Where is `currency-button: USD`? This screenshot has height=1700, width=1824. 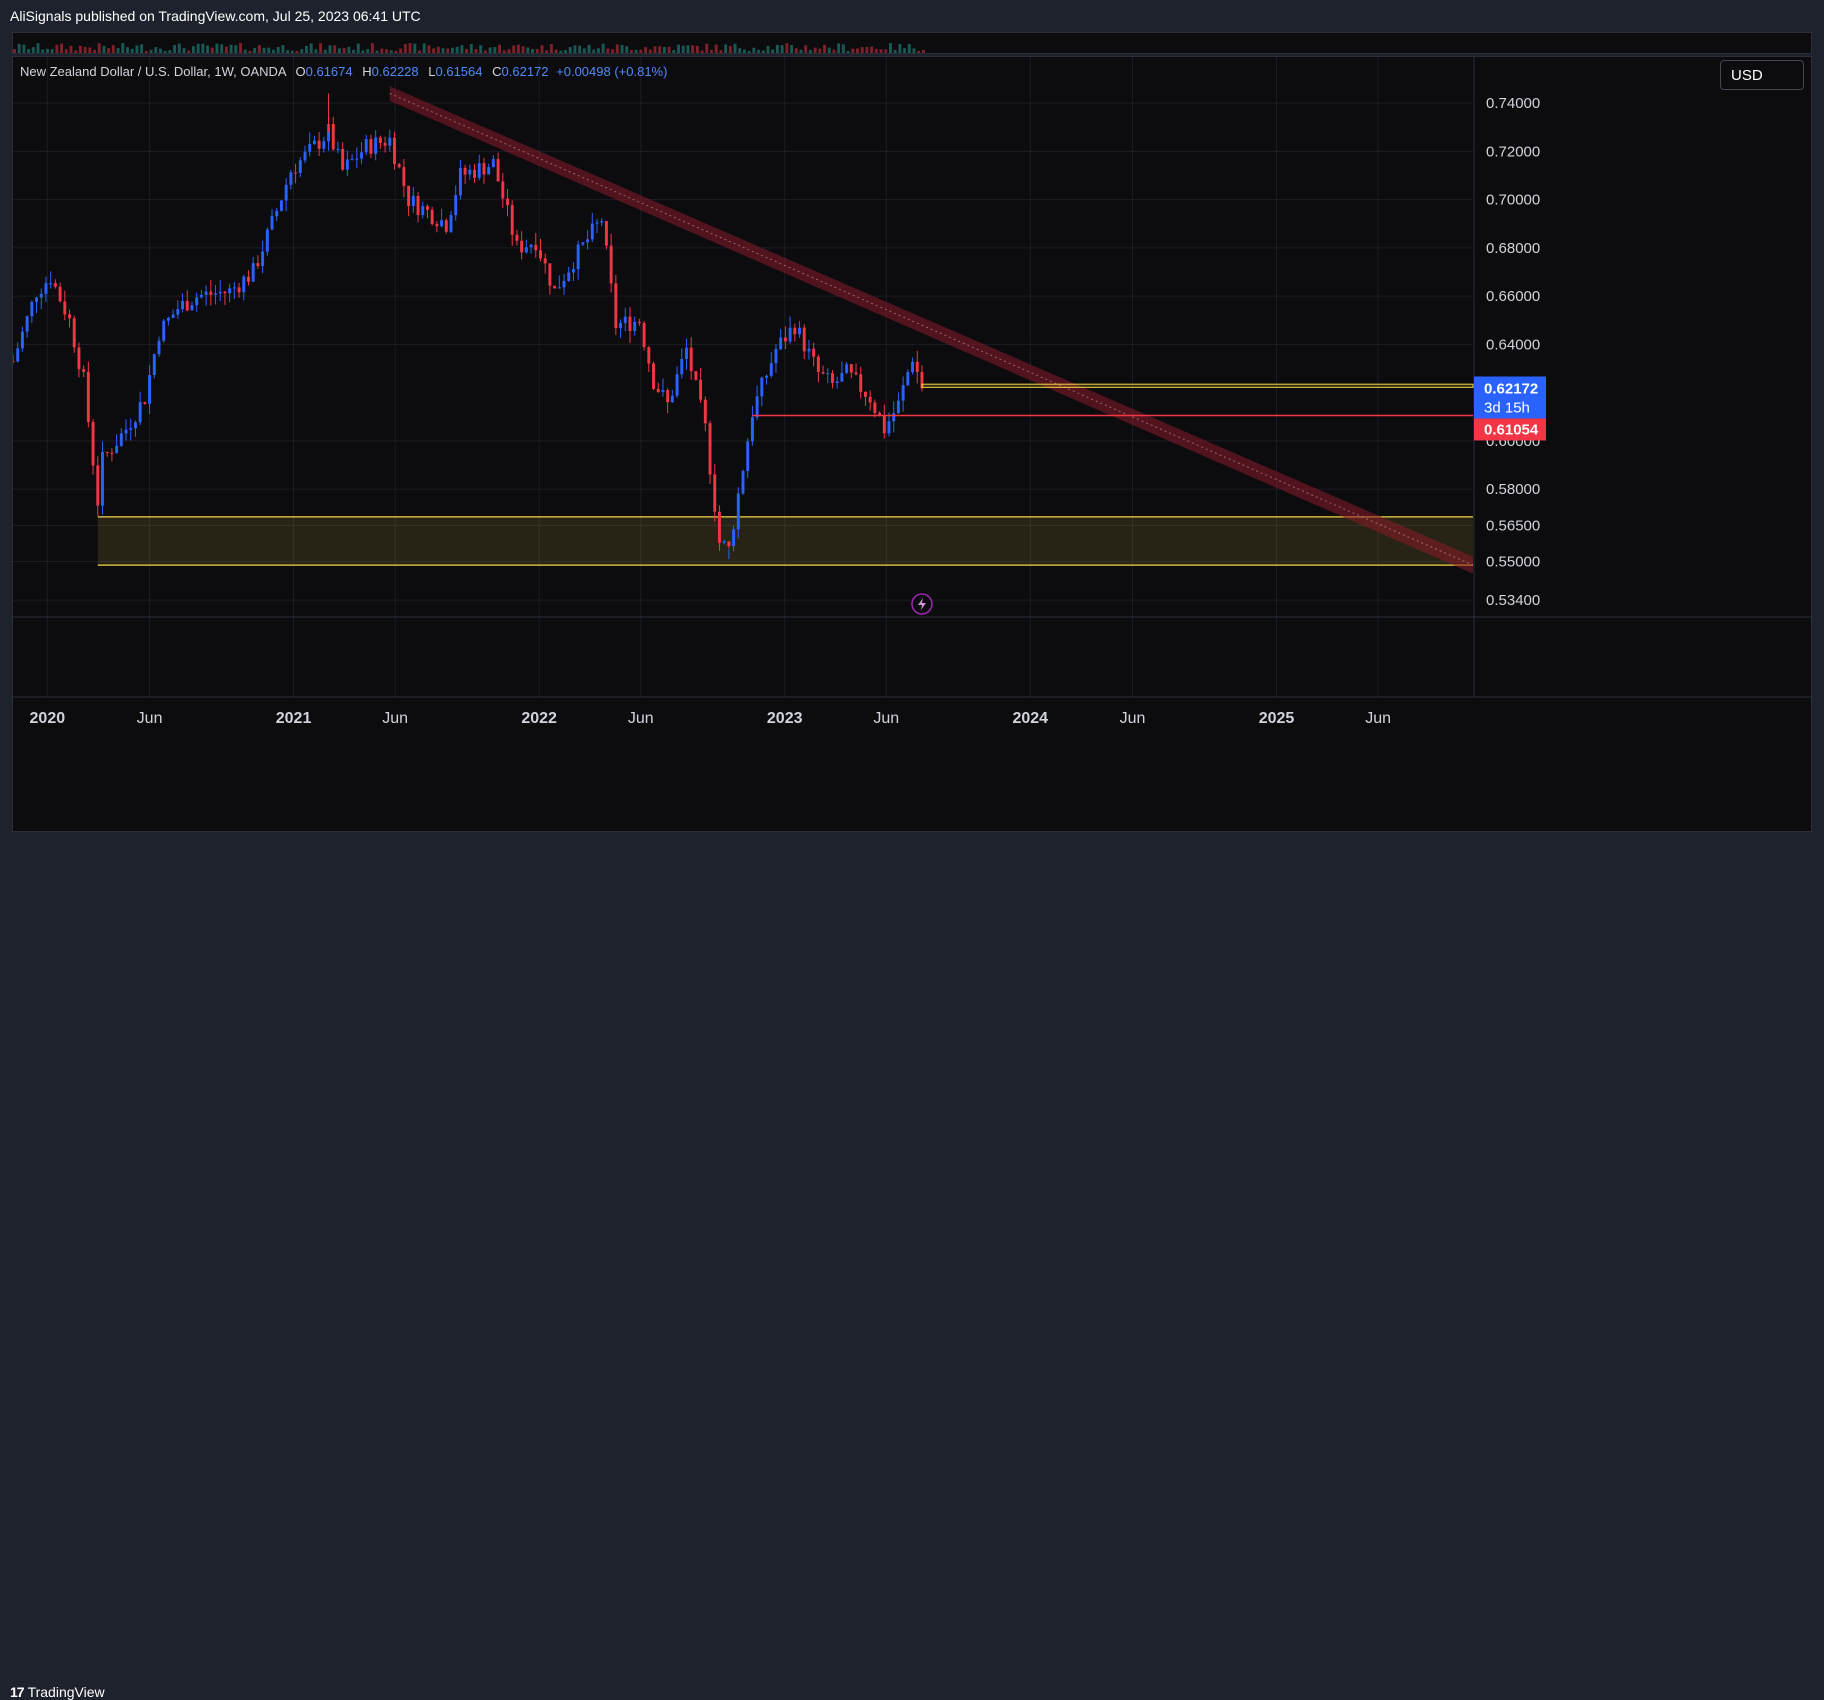
currency-button: USD is located at coordinates (1762, 75).